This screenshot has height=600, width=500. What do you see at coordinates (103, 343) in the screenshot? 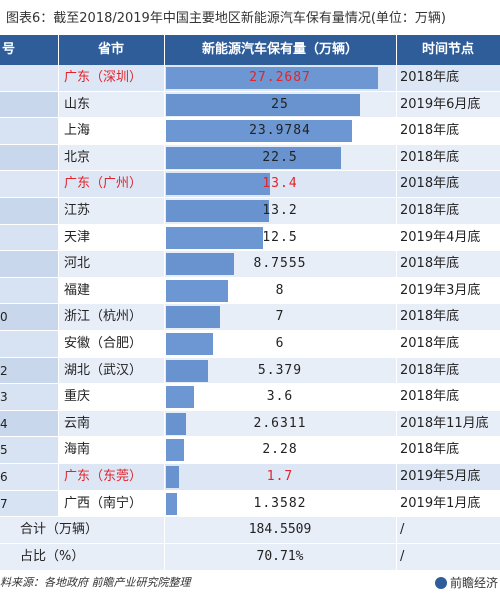
I see `row-region: 安徽（合肥）` at bounding box center [103, 343].